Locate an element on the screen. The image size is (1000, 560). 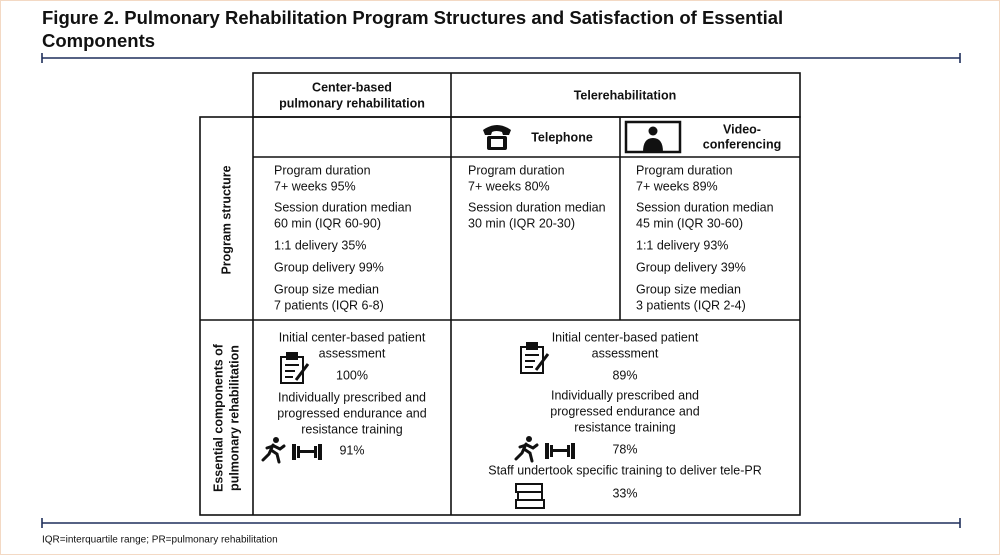
row-label: Essential components of is located at coordinates (218, 417).